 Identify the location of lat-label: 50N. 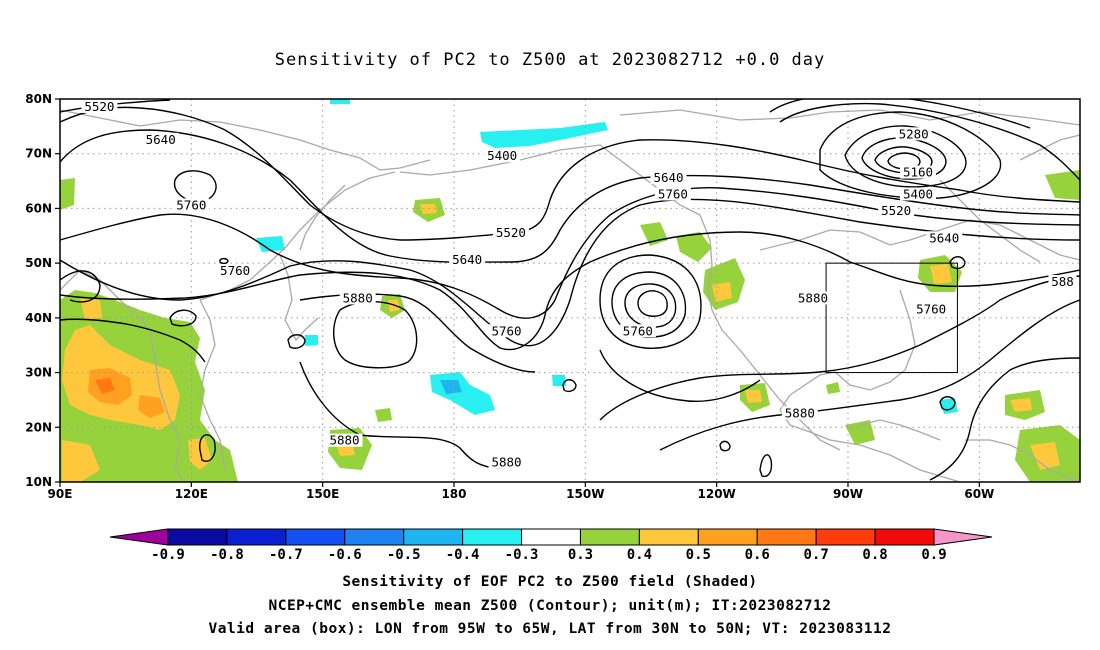
(38, 263).